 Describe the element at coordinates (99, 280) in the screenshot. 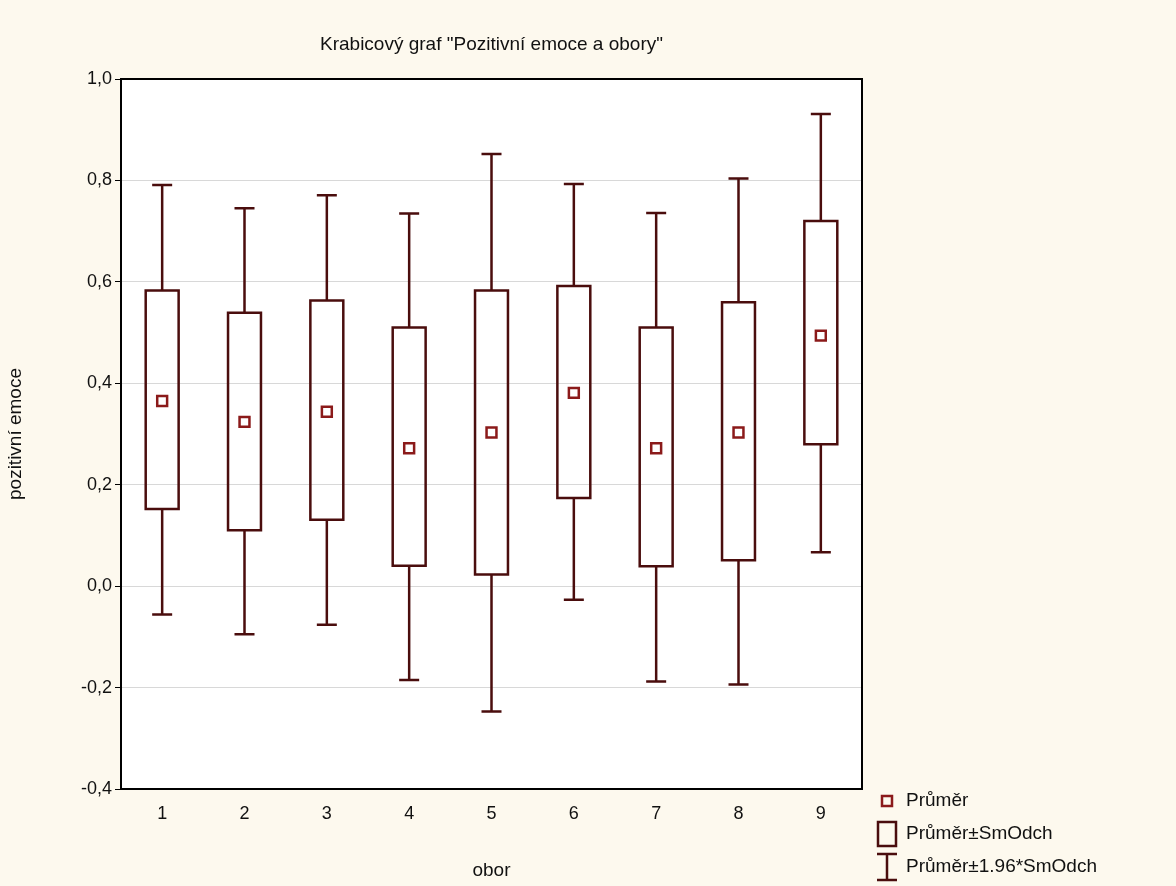

I see `y-tick-label: 0,6` at that location.